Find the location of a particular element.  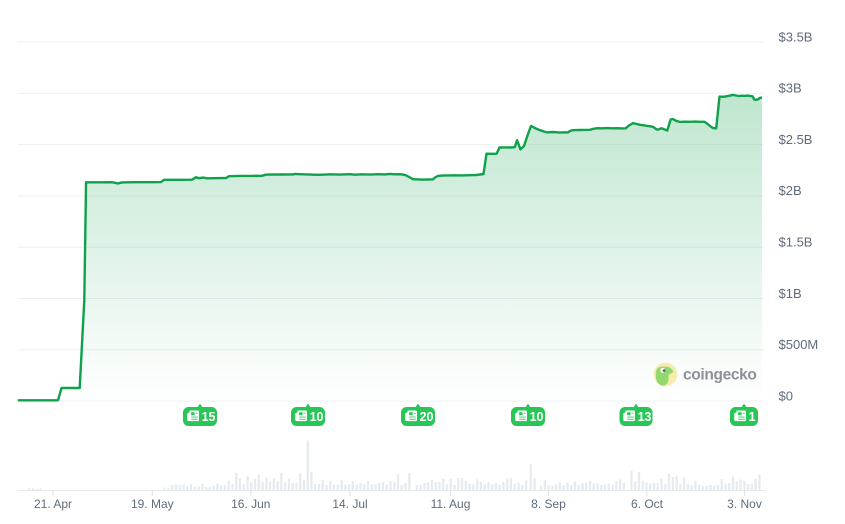

svg-text: 8. Sep is located at coordinates (548, 504).